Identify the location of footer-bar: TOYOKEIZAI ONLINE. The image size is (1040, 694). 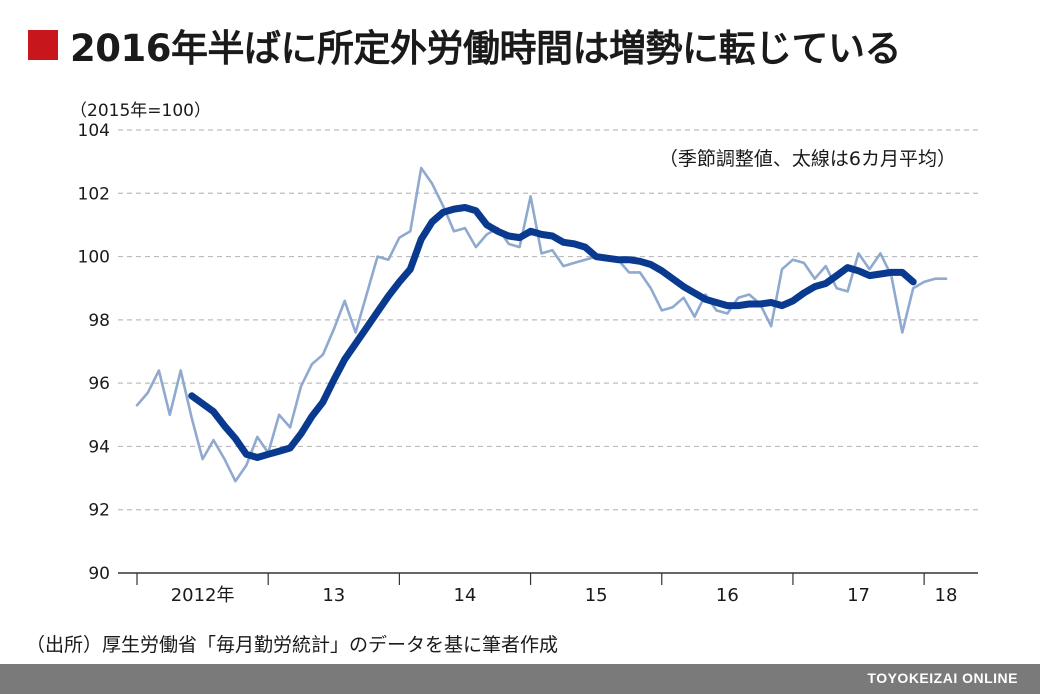
(520, 679).